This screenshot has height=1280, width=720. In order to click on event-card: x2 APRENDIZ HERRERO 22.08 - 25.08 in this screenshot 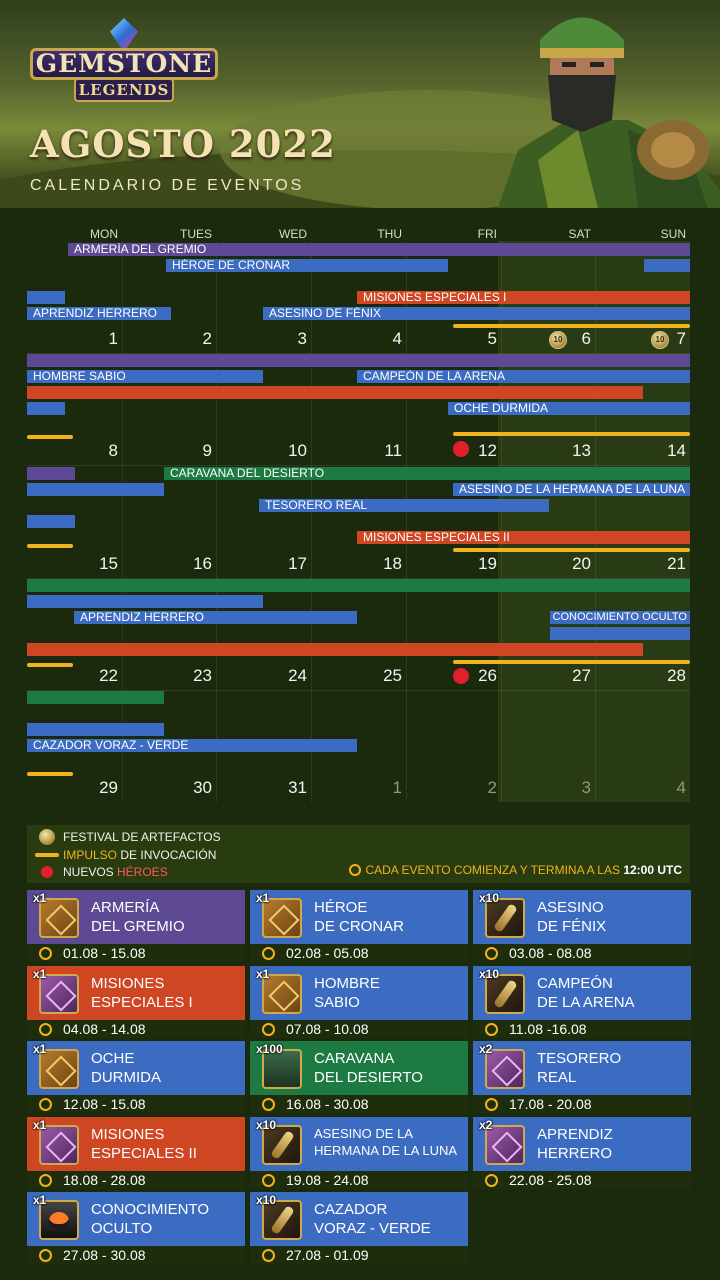, I will do `click(582, 1152)`.